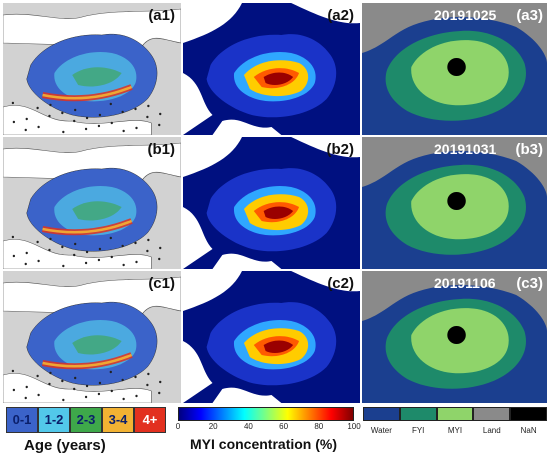 Image resolution: width=550 pixels, height=457 pixels. What do you see at coordinates (22, 420) in the screenshot?
I see `age-class-0: 0-1` at bounding box center [22, 420].